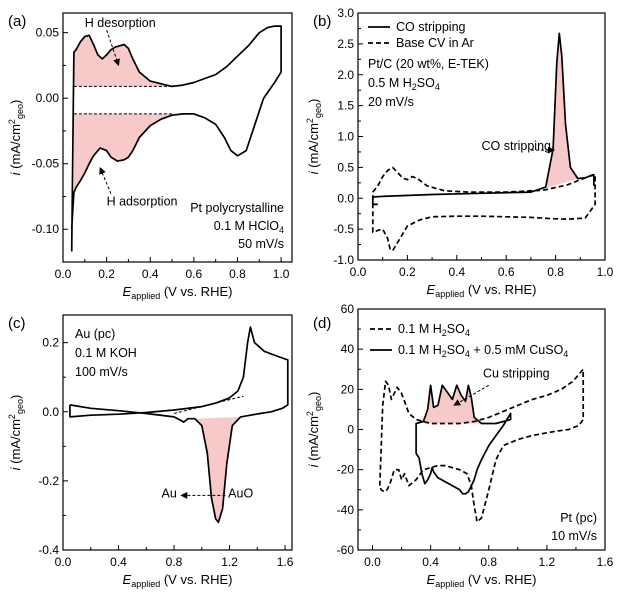 This screenshot has height=596, width=620. I want to click on y-tick-label: -0.10, so click(46, 229).